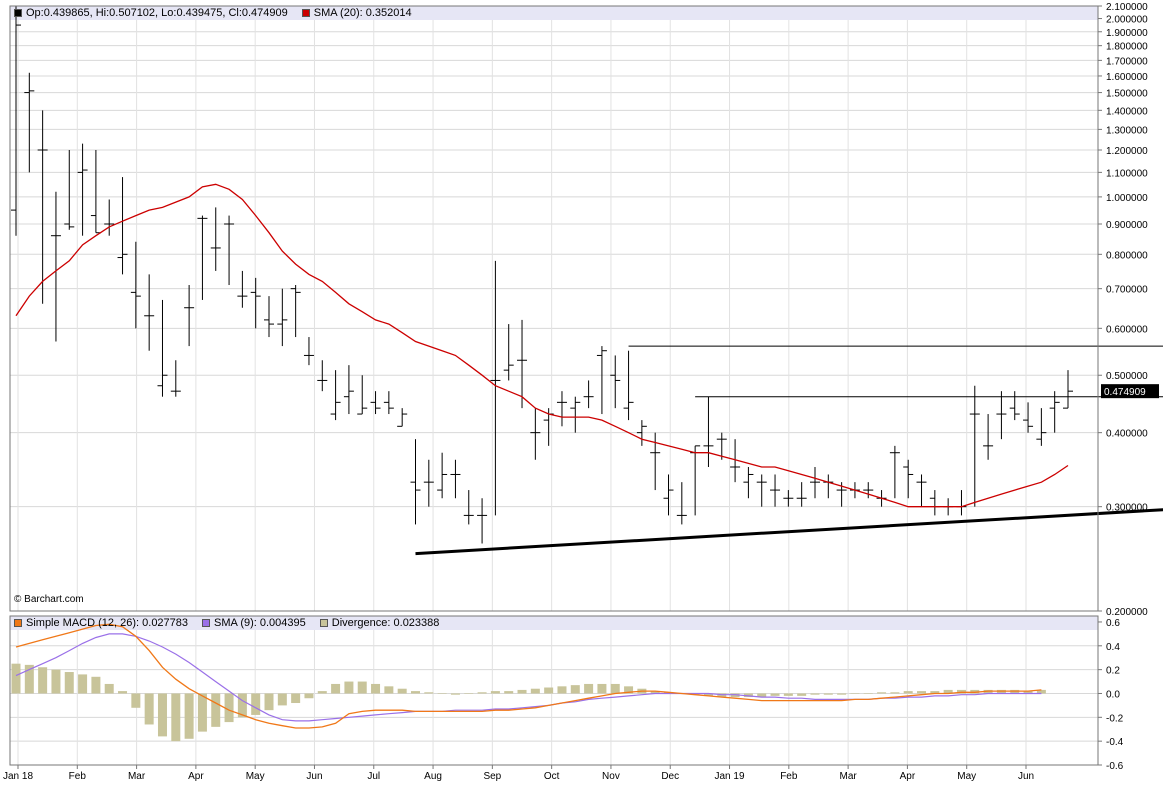 The width and height of the screenshot is (1163, 786). I want to click on time-tick-label: Jan 19, so click(730, 776).